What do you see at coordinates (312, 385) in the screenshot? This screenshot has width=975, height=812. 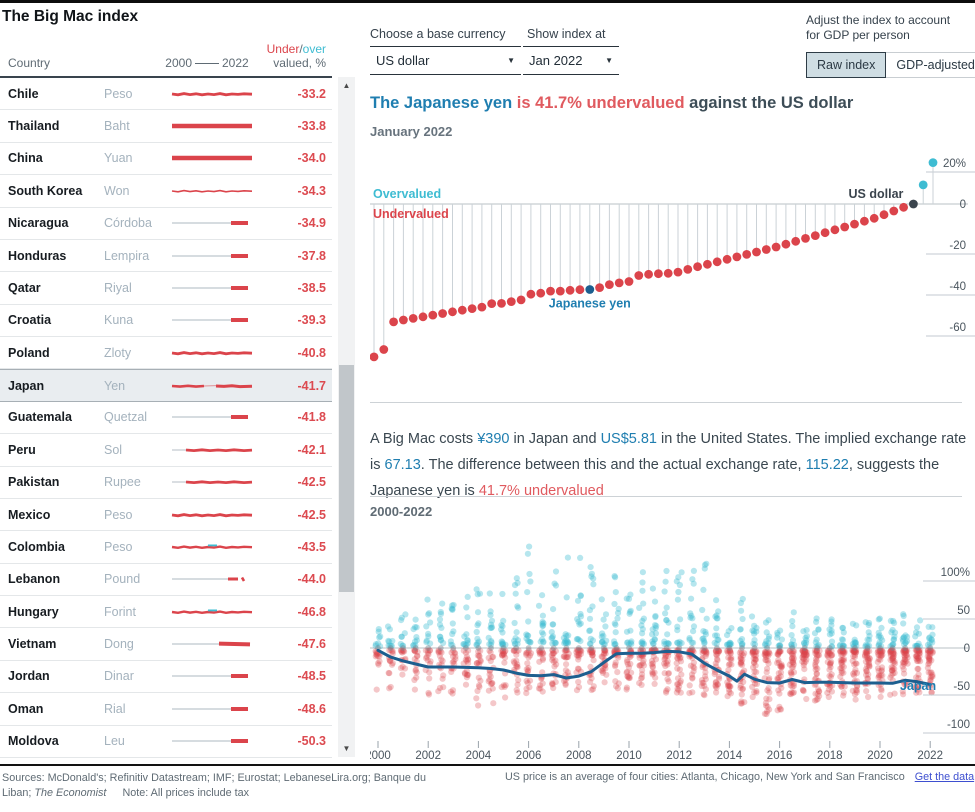 I see `valuation-value: -41.7` at bounding box center [312, 385].